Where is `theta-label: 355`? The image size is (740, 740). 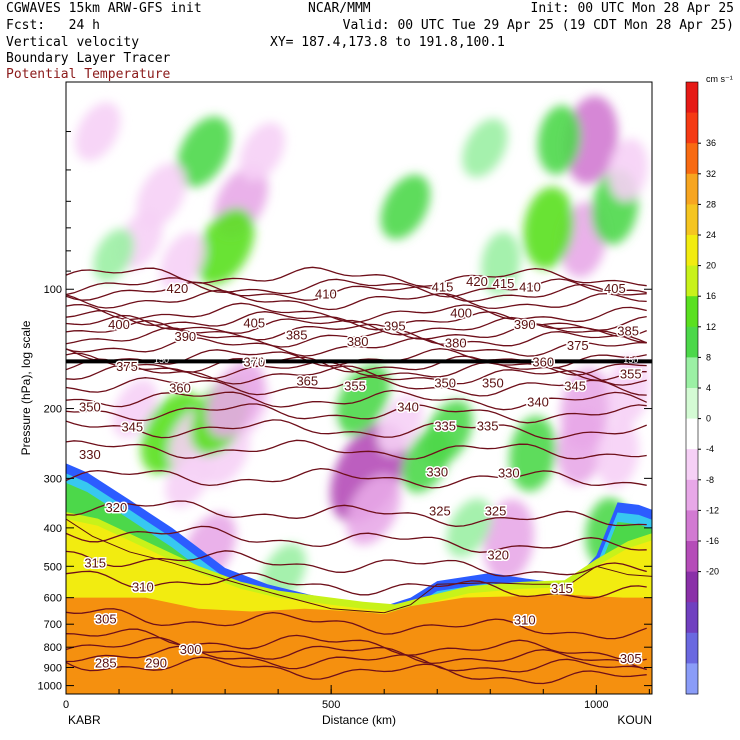 theta-label: 355 is located at coordinates (631, 373).